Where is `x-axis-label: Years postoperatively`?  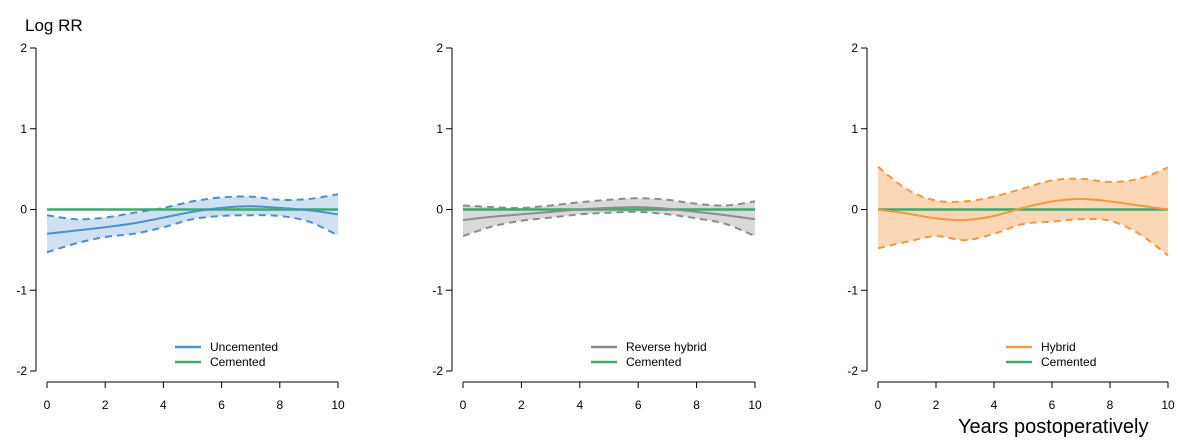
x-axis-label: Years postoperatively is located at coordinates (1053, 427).